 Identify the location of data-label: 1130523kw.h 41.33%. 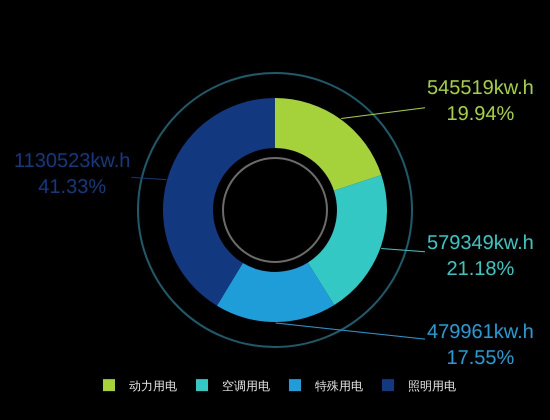
(72, 174).